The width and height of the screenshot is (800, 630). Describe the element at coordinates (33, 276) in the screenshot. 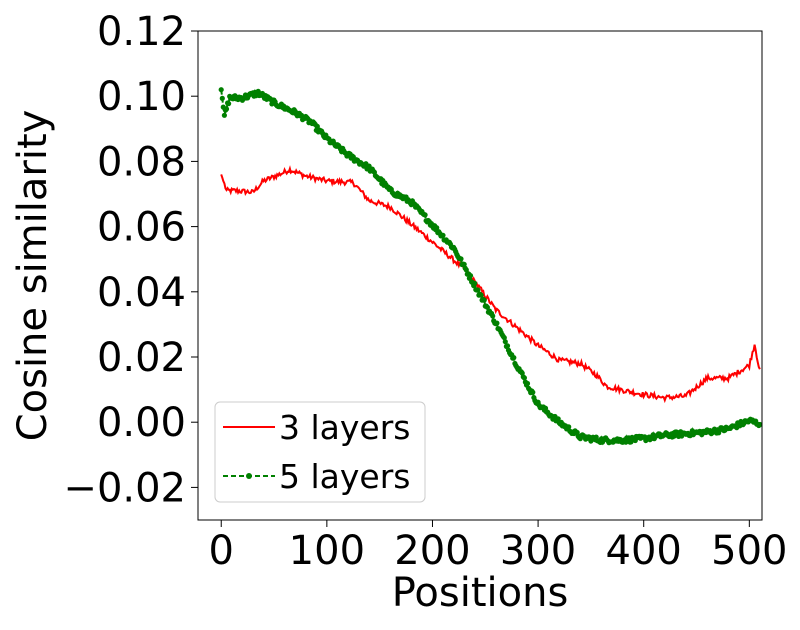

I see `y-axis-label: Cosine similarity` at that location.